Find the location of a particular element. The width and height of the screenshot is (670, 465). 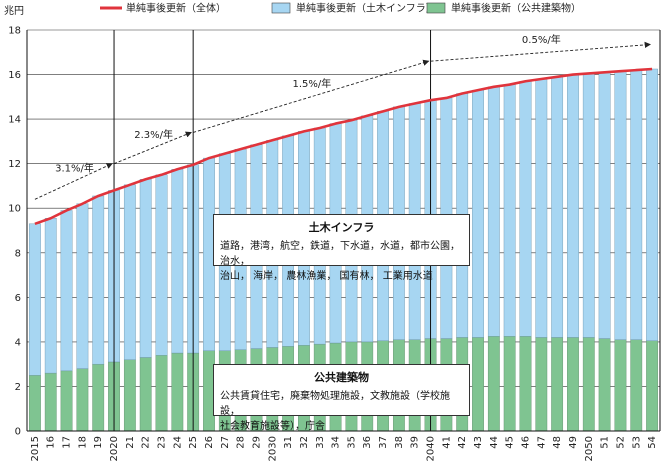

x-tick-label: 43 is located at coordinates (478, 442).